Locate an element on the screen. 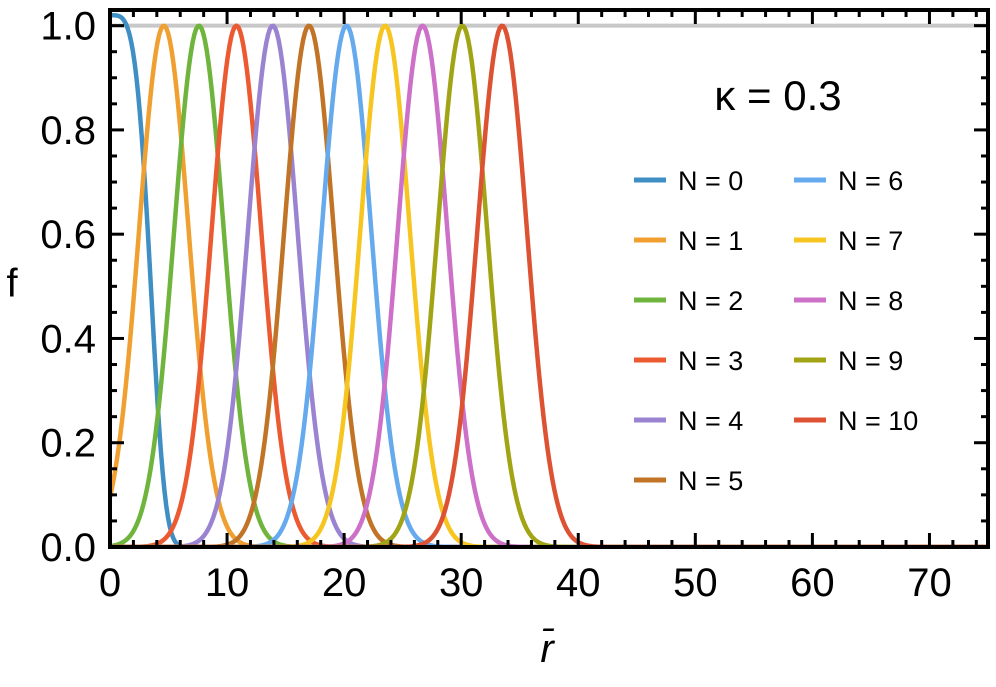 This screenshot has height=687, width=996. legend-item: N = 4 is located at coordinates (688, 421).